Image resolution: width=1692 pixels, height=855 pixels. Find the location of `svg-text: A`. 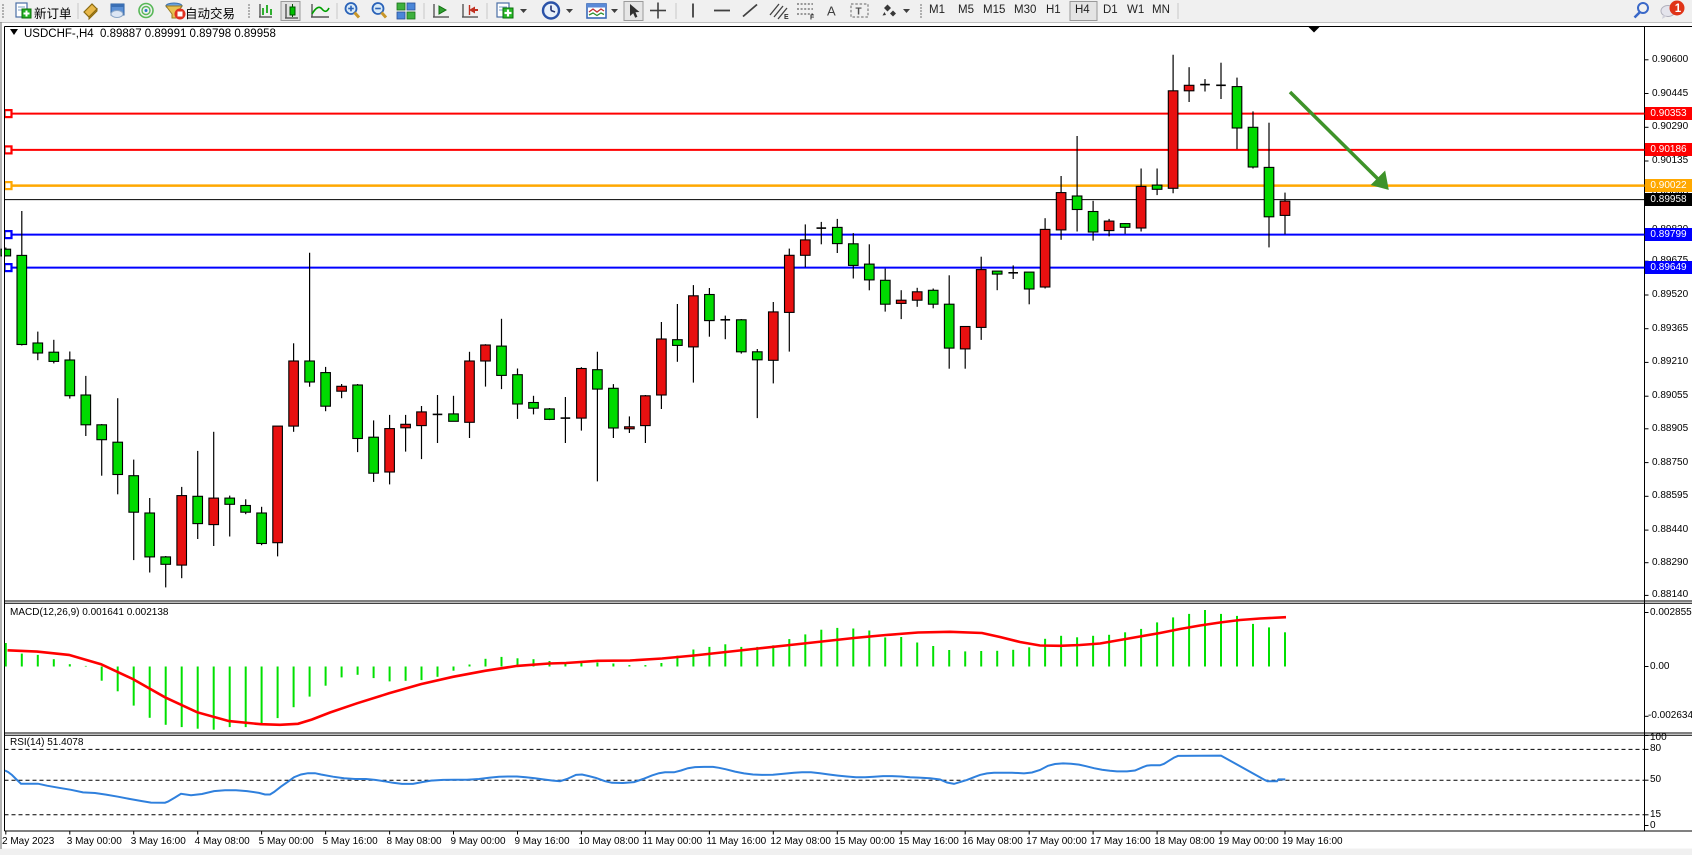

svg-text: A is located at coordinates (831, 11).